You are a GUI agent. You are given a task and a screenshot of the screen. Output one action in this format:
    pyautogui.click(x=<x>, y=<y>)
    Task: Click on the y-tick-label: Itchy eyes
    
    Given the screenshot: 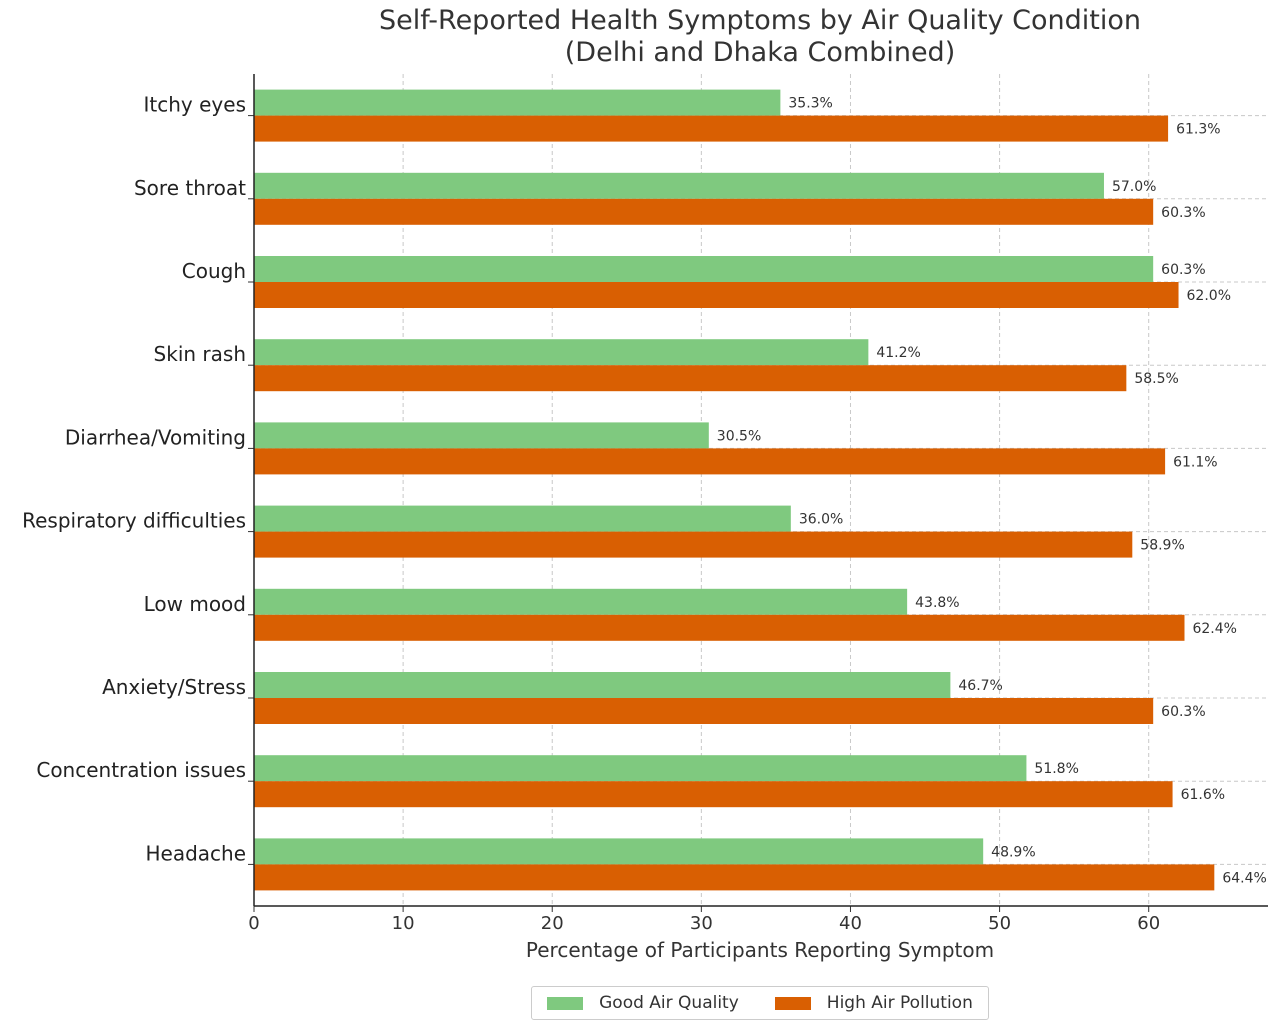 What is the action you would take?
    pyautogui.click(x=195, y=105)
    